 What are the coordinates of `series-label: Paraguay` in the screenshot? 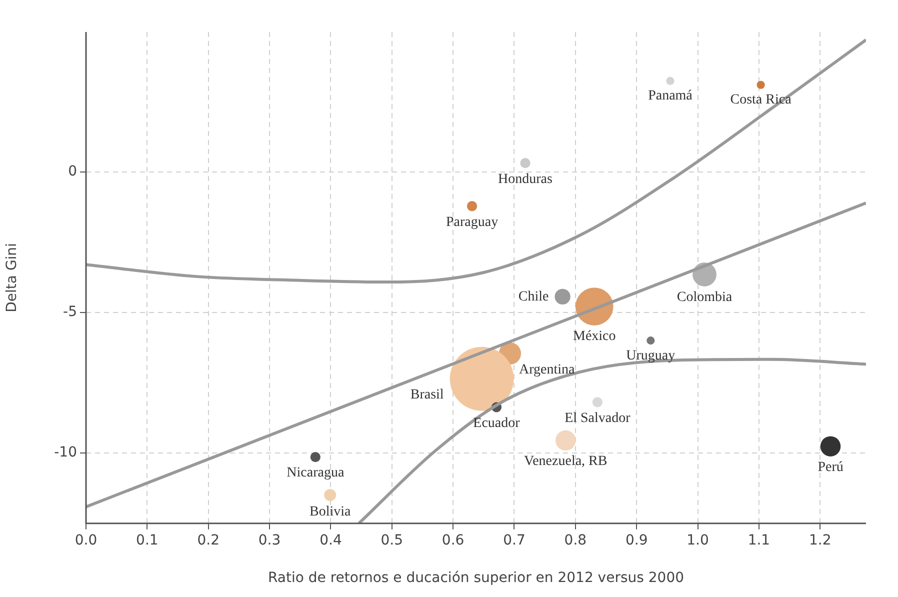 It's located at (472, 222).